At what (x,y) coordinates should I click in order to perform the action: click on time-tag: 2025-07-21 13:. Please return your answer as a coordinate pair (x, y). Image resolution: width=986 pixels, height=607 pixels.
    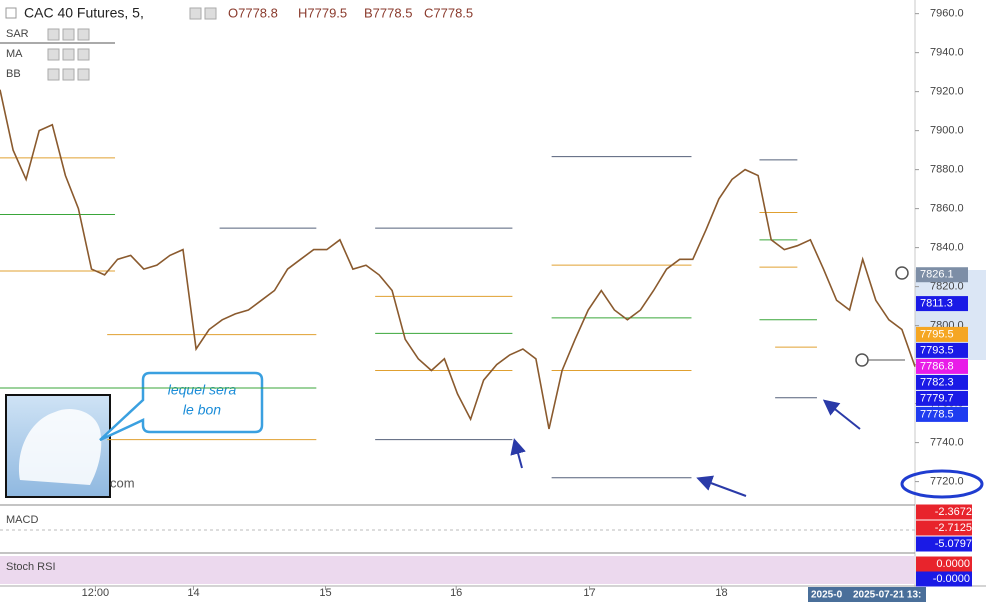
    Looking at the image, I should click on (888, 594).